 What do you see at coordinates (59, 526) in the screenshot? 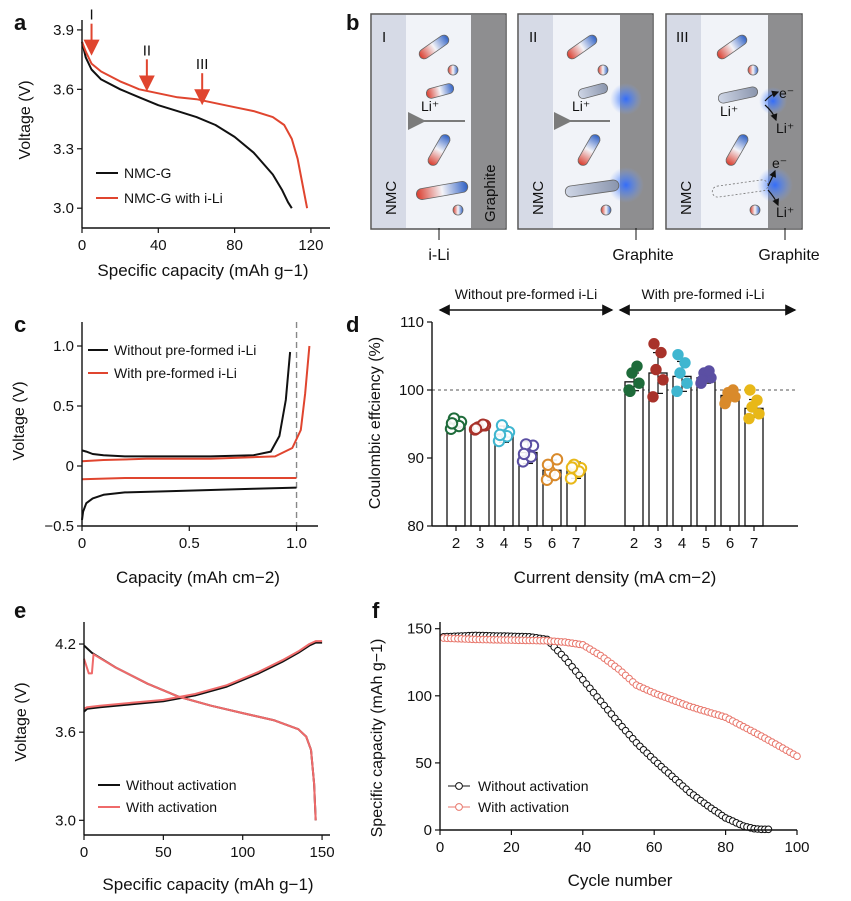
I see `y-tick-label: −0.5` at bounding box center [59, 526].